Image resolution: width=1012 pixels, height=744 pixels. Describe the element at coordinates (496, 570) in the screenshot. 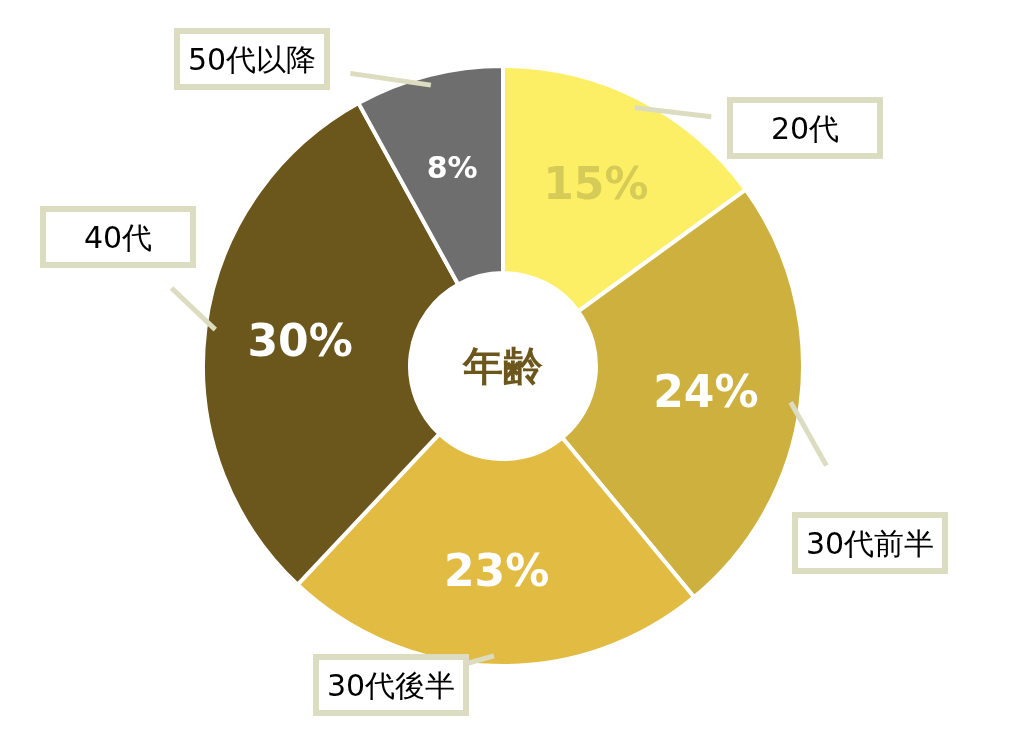

I see `data-label: 23%` at that location.